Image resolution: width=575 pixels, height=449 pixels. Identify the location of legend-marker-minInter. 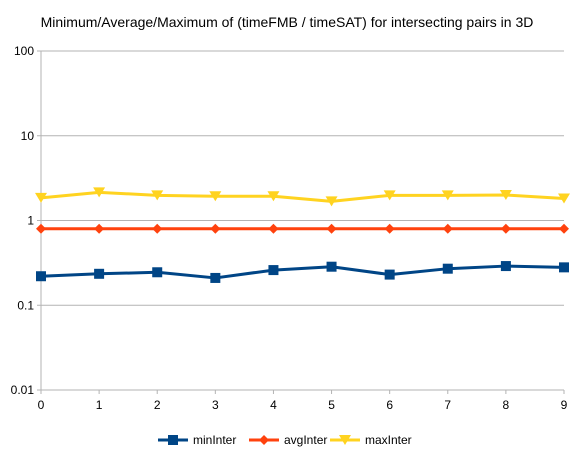
(173, 440).